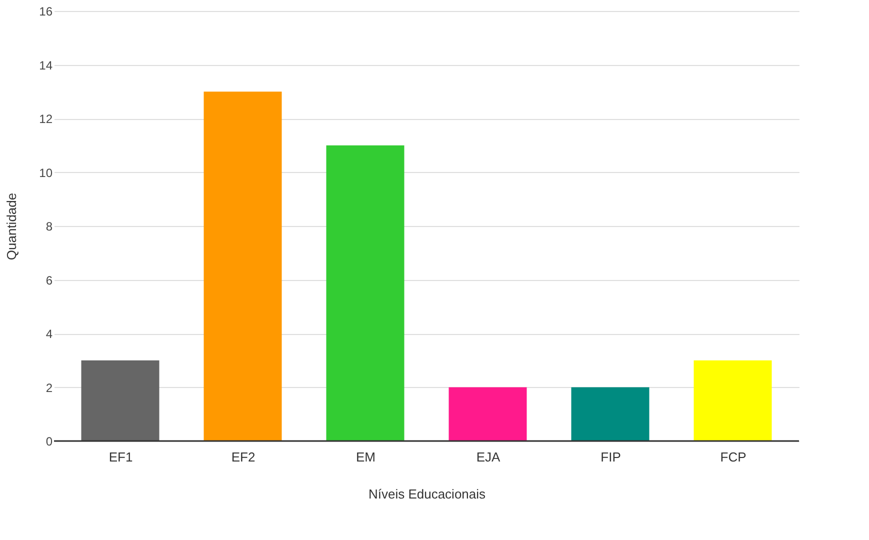 The height and width of the screenshot is (540, 869). I want to click on x-tick-label: FIP, so click(610, 457).